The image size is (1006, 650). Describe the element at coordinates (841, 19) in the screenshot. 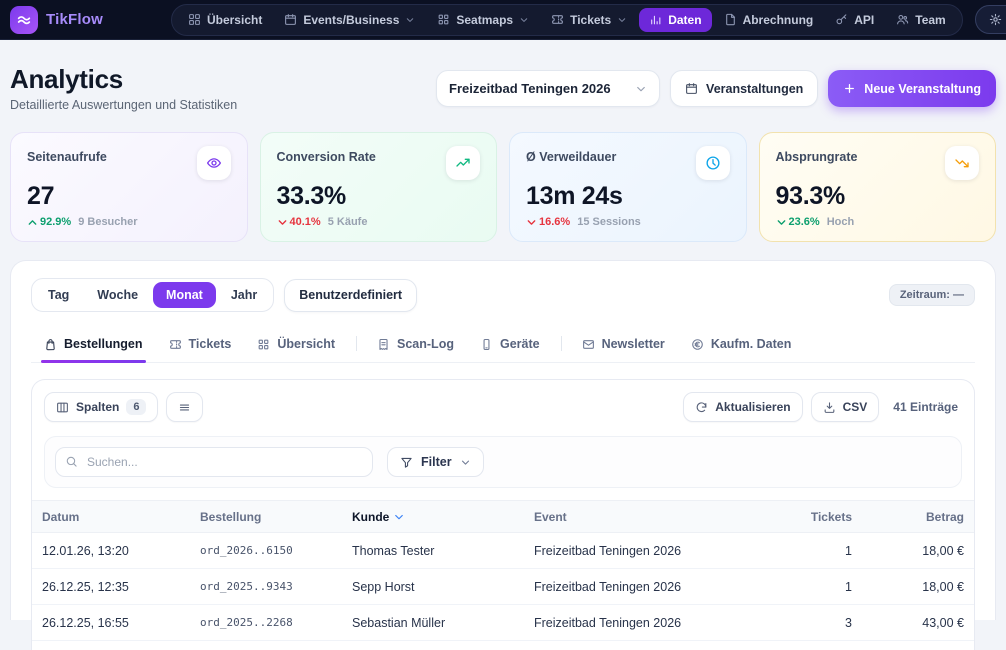

I see `key-icon` at that location.